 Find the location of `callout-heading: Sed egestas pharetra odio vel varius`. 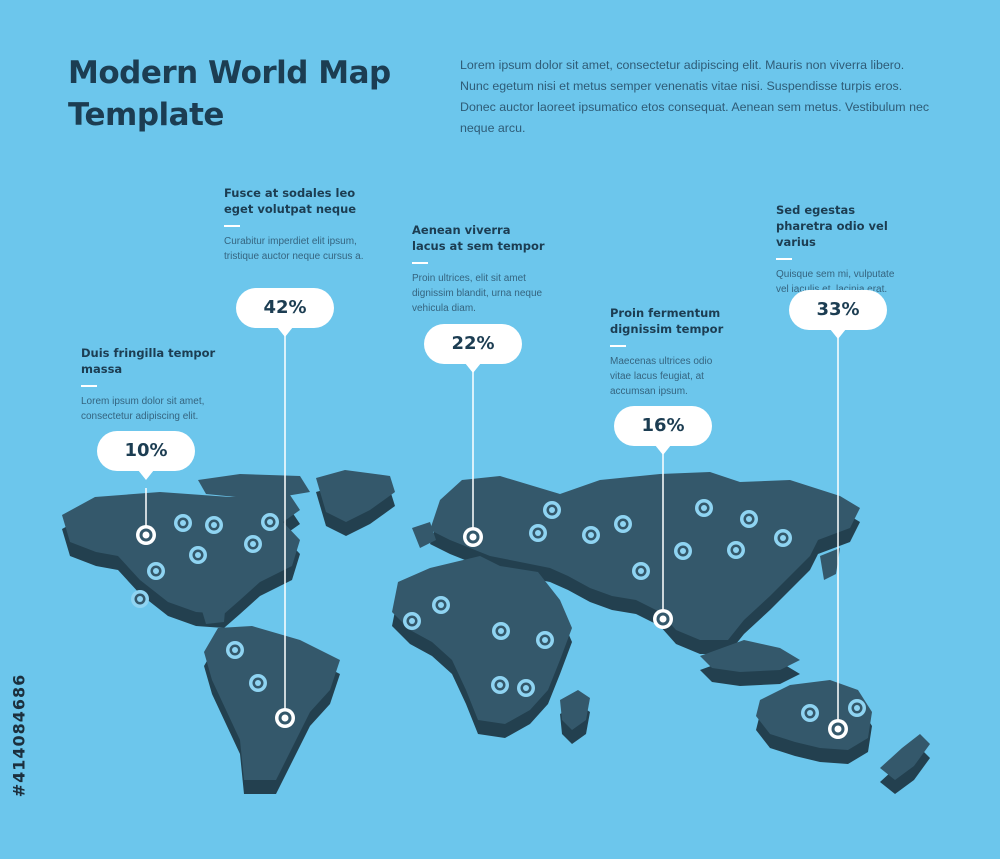

callout-heading: Sed egestas pharetra odio vel varius is located at coordinates (832, 226).